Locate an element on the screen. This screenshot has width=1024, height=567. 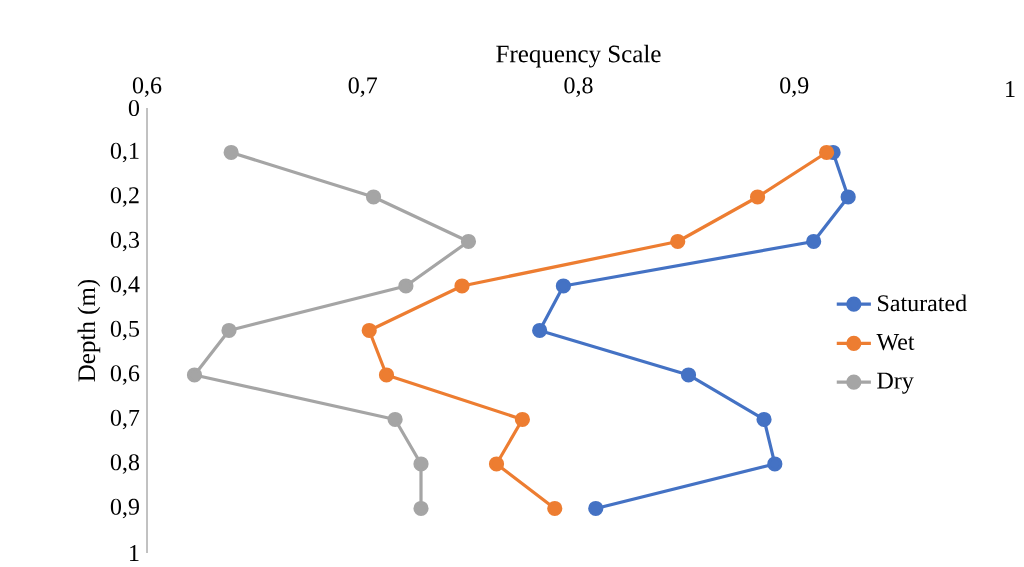
y-axis-title: Depth (m) is located at coordinates (89, 330).